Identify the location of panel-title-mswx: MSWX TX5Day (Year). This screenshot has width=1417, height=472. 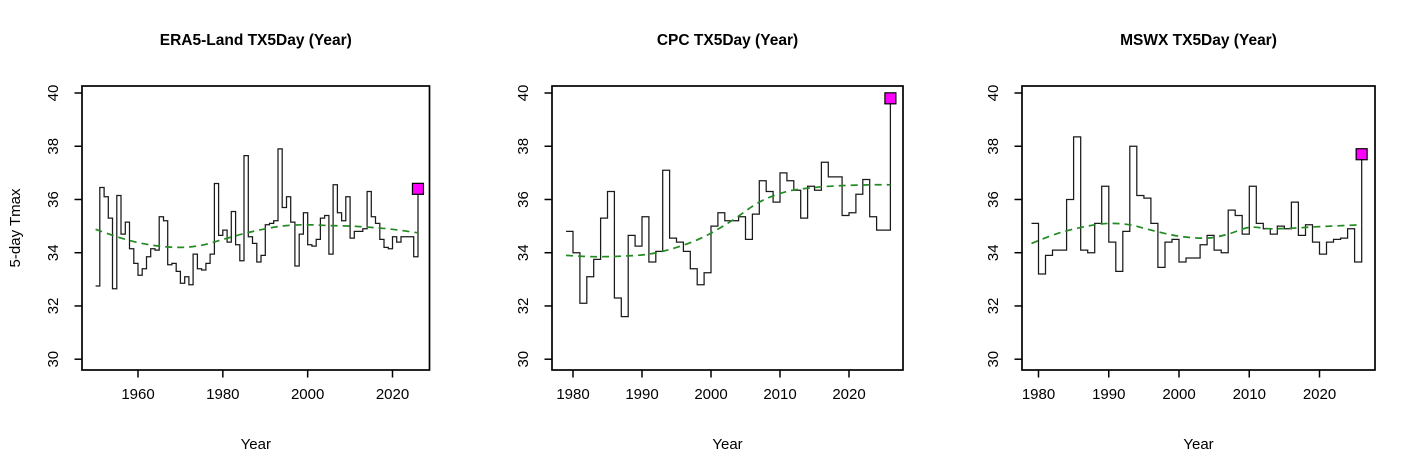
(1198, 40).